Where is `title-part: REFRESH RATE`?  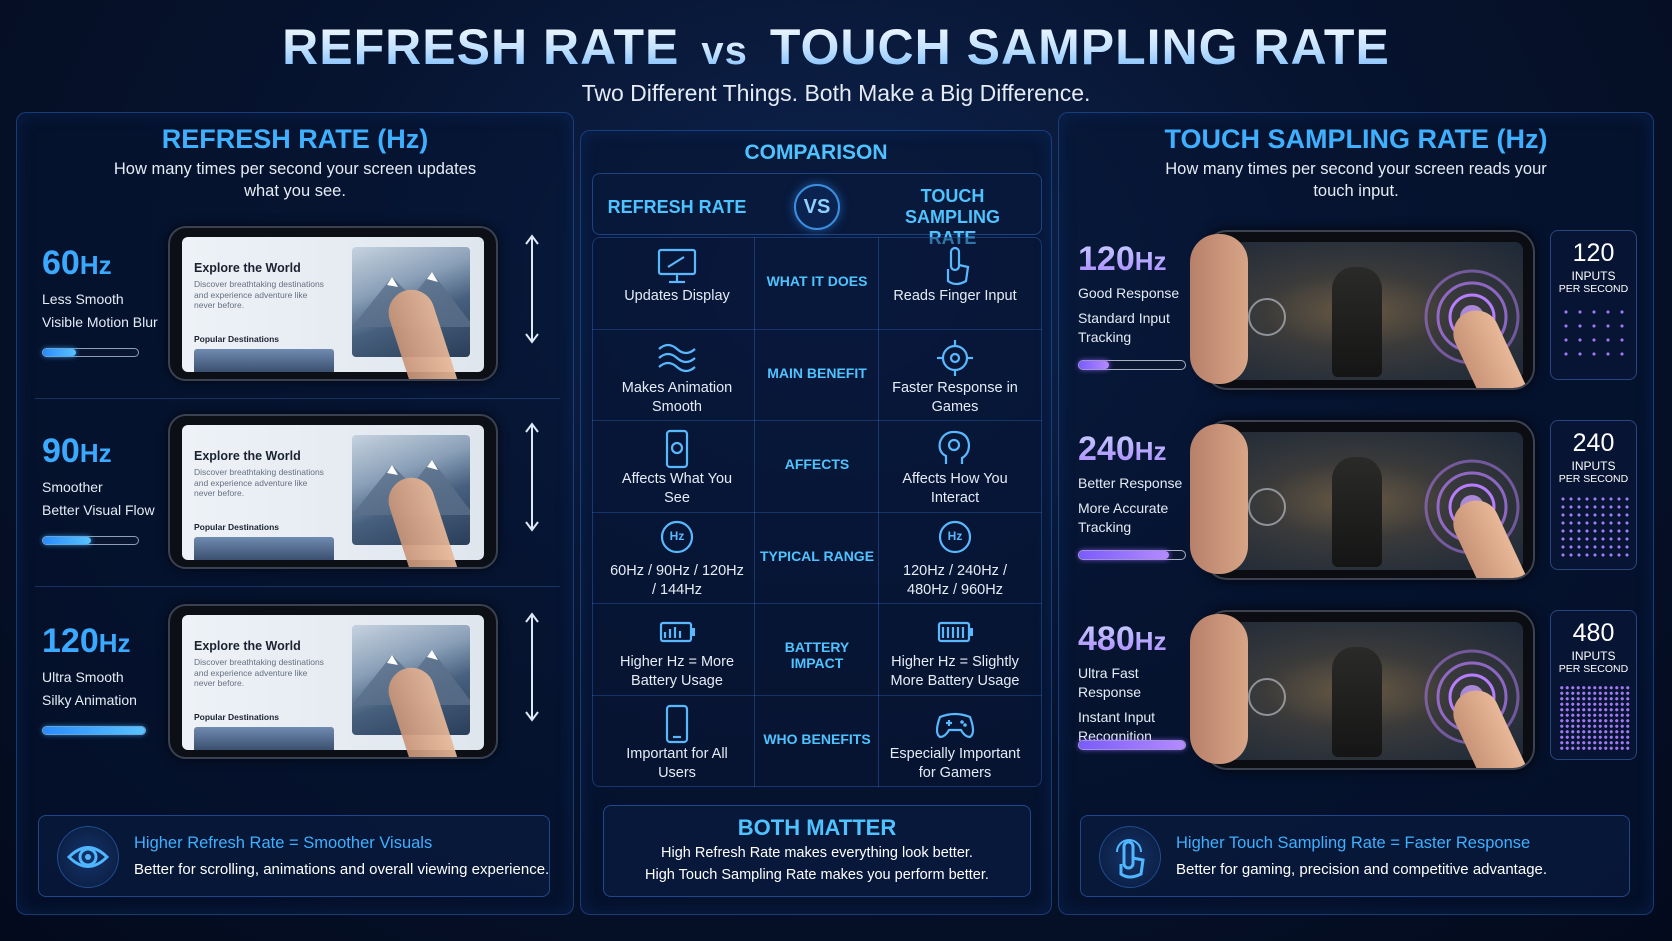
title-part: REFRESH RATE is located at coordinates (481, 47).